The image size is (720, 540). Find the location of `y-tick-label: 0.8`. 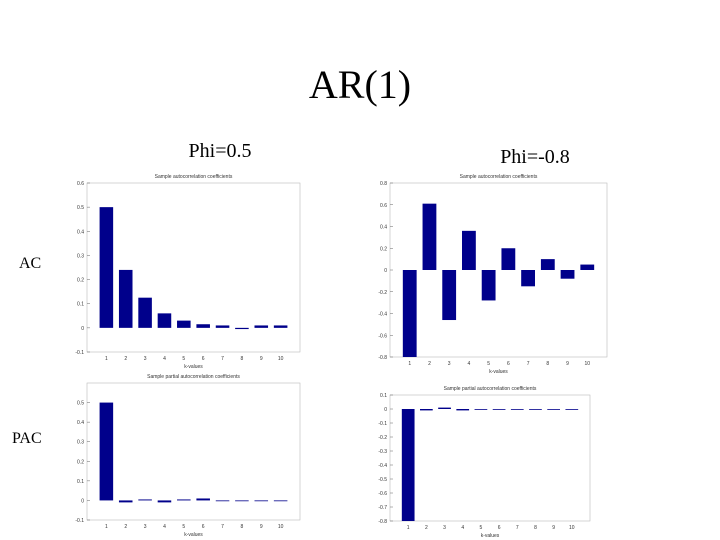

y-tick-label: 0.8 is located at coordinates (383, 184).